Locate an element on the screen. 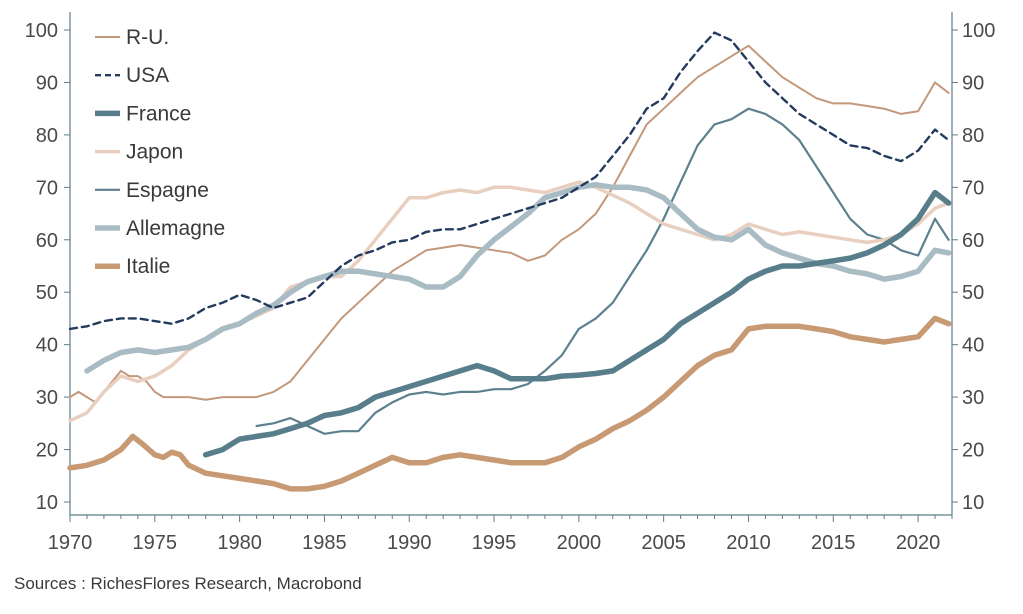 Image resolution: width=1023 pixels, height=614 pixels. x-tick-label: 1995 is located at coordinates (494, 543).